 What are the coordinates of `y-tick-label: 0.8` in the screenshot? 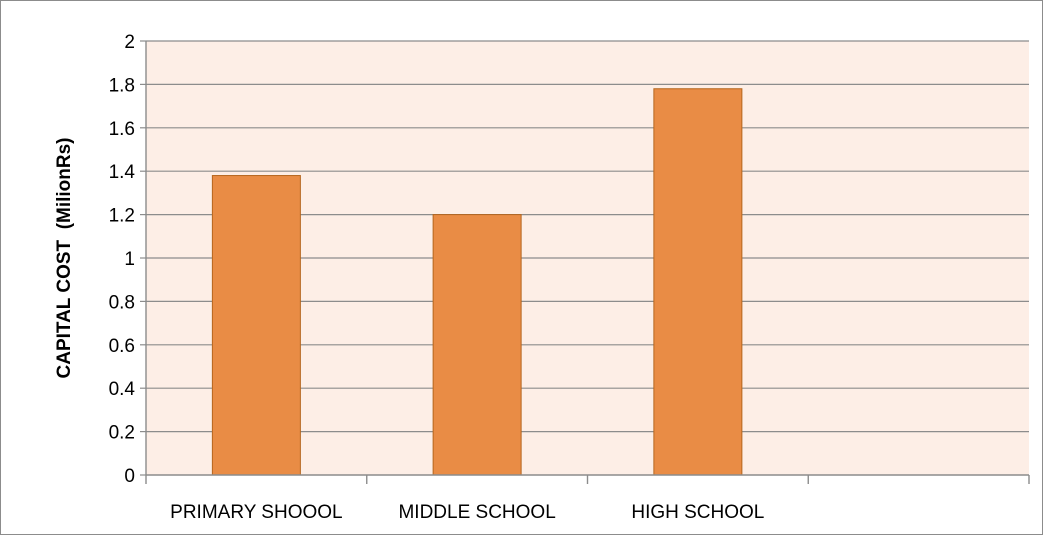 It's located at (122, 302).